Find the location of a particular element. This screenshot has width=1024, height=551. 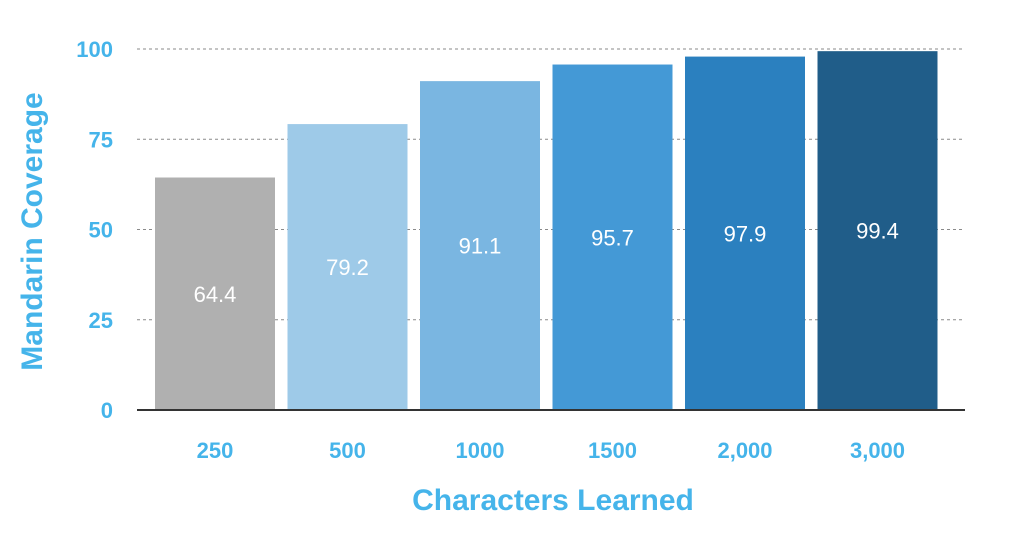

y-tick-label: 0 is located at coordinates (107, 410).